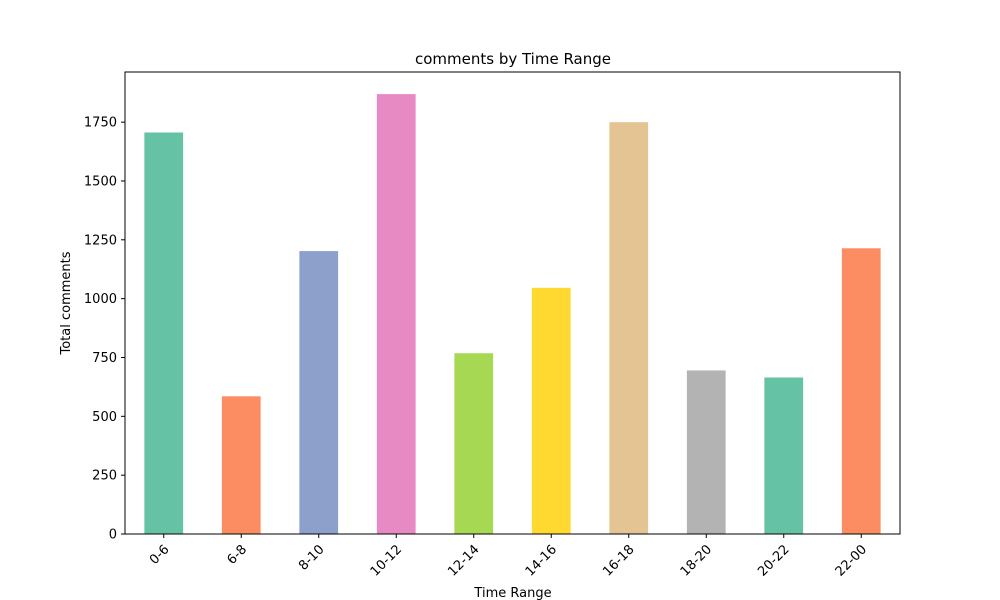 Image resolution: width=1000 pixels, height=600 pixels. I want to click on y-tick-label: 750, so click(104, 358).